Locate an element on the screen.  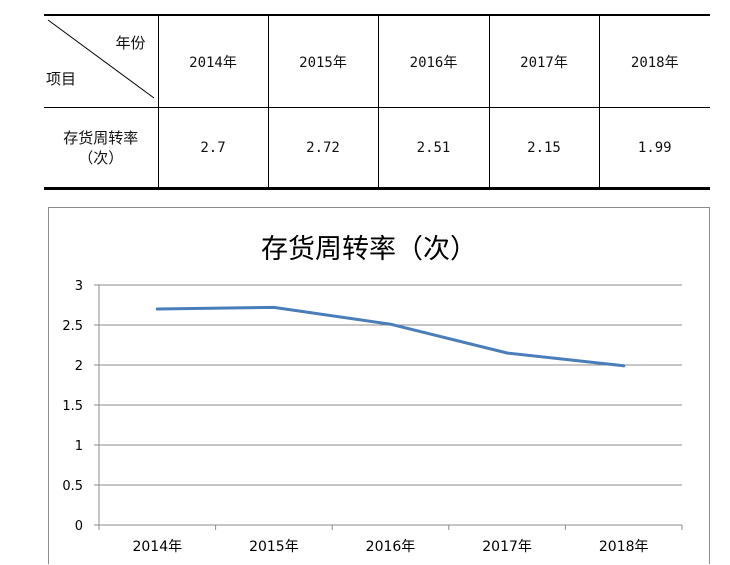
row-header-label: 项目 is located at coordinates (61, 79).